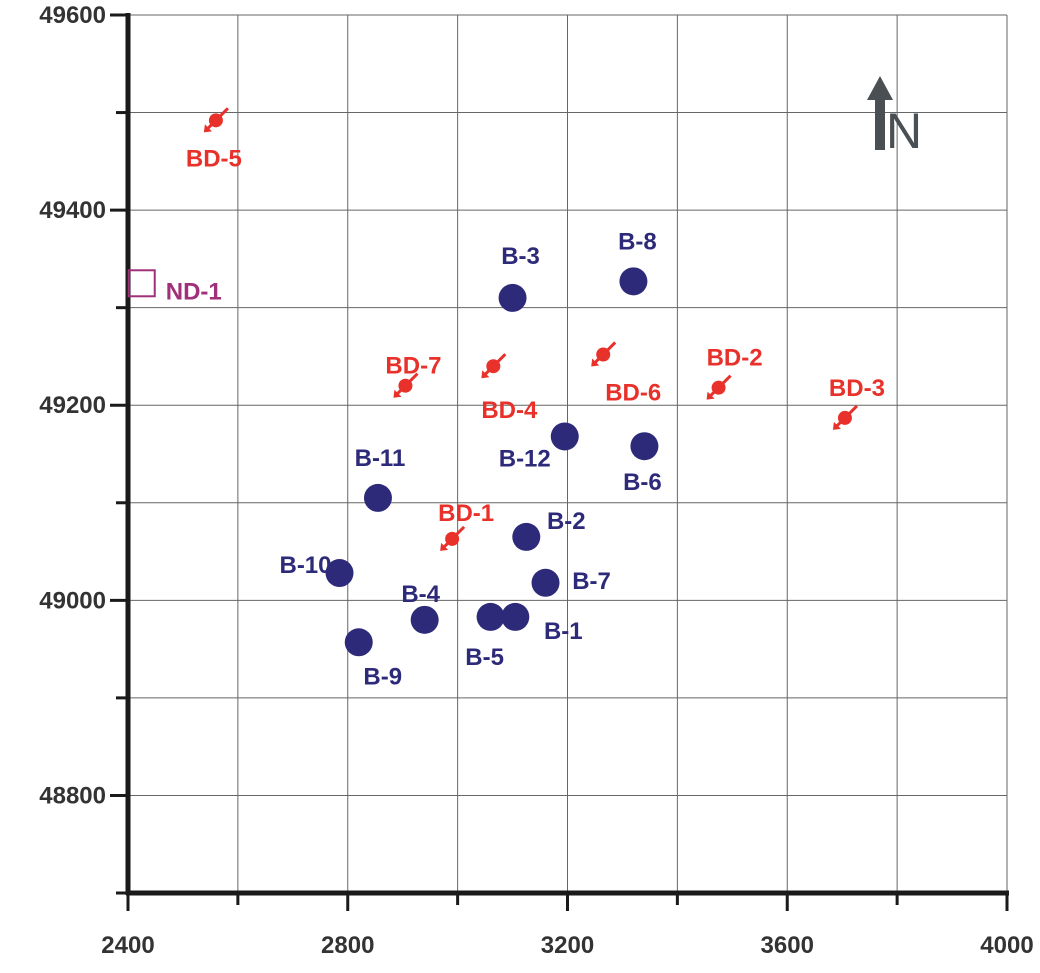  I want to click on well-label: B-6, so click(642, 482).